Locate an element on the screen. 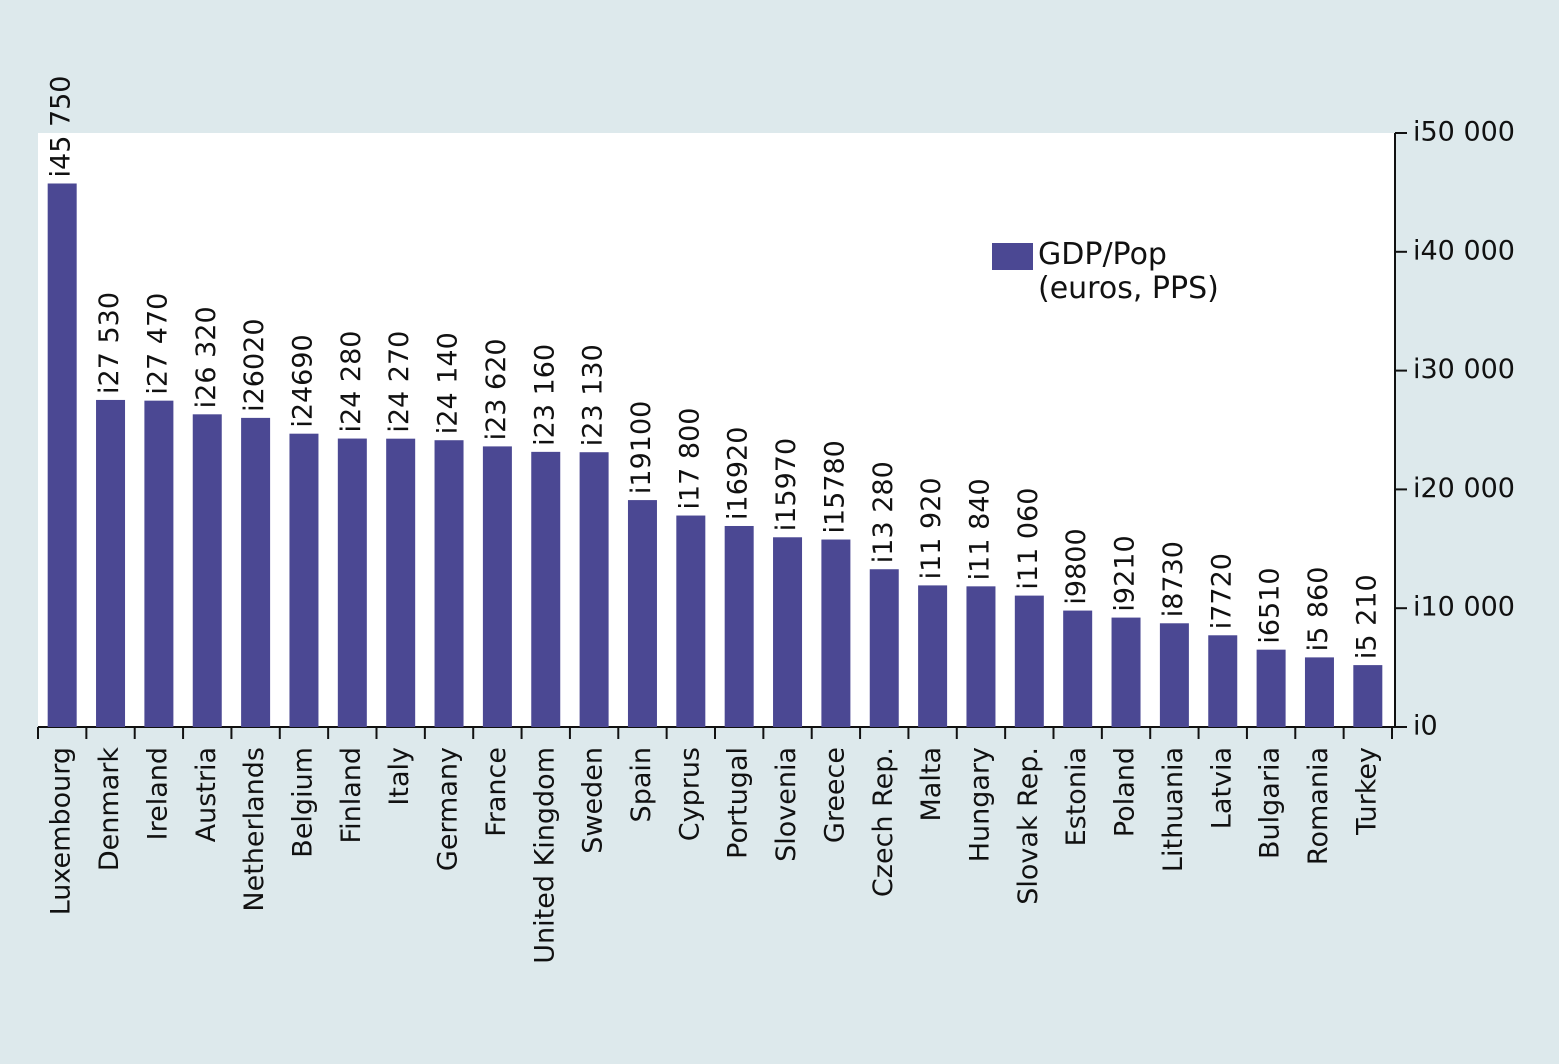 The image size is (1559, 1064). x-tick-label: Hungary is located at coordinates (979, 804).